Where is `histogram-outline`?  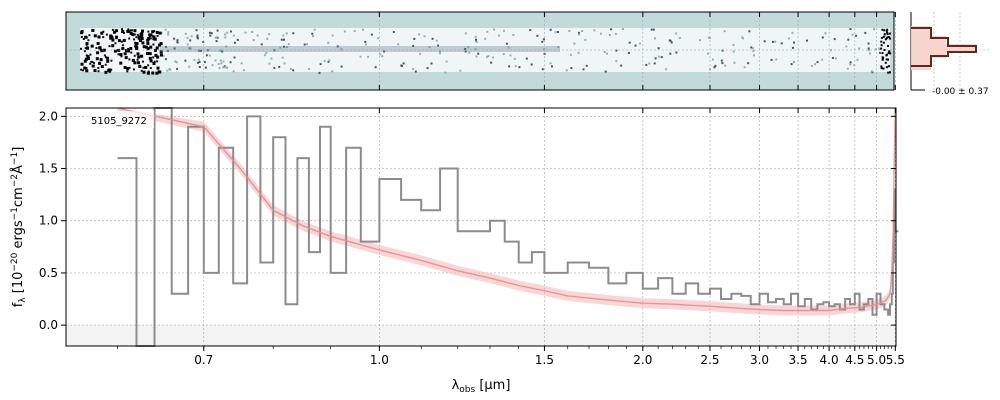
histogram-outline is located at coordinates (944, 47).